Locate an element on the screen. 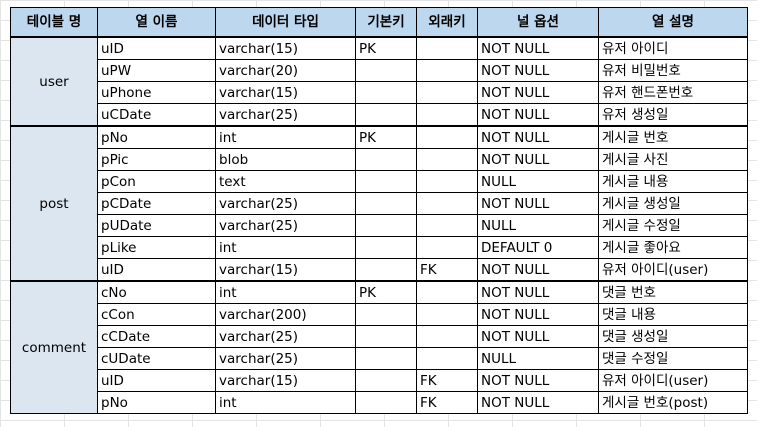 Image resolution: width=757 pixels, height=427 pixels. column-name-cell: cNo is located at coordinates (156, 292).